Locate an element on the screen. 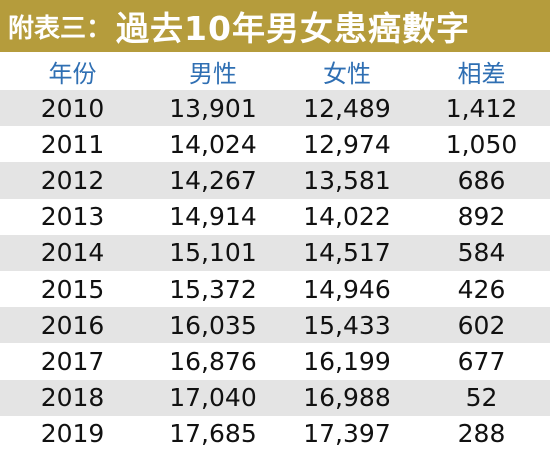 The image size is (550, 452). table-cell: 16,876 is located at coordinates (213, 361).